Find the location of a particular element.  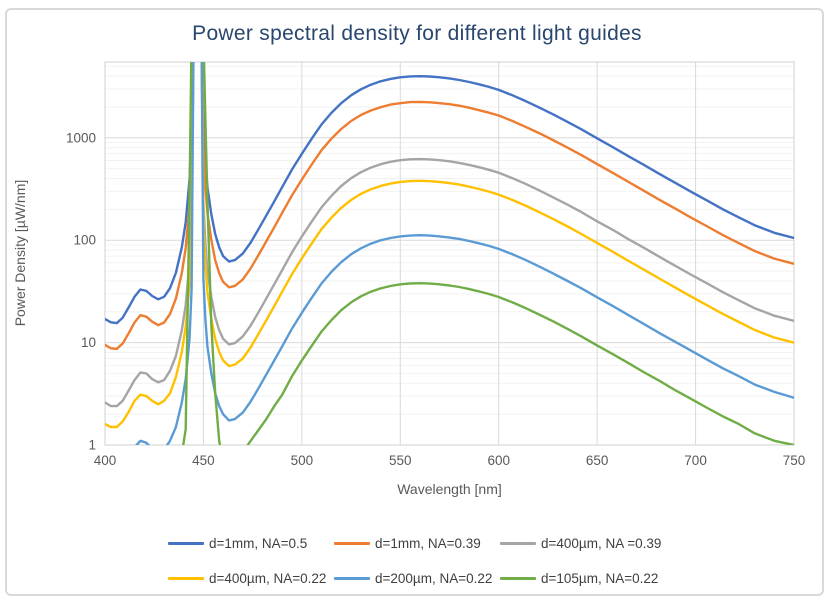

x-tick-label: 700 is located at coordinates (695, 460).